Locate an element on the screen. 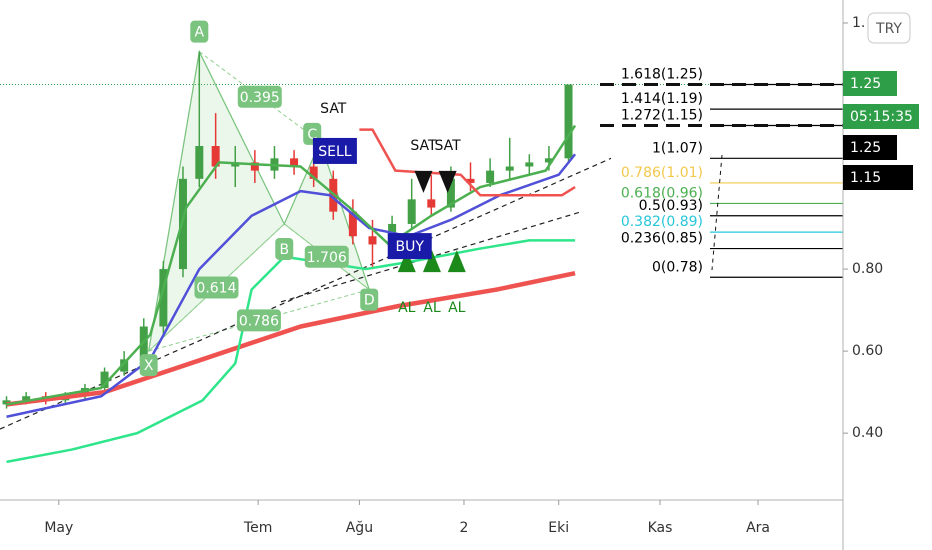  pattern-ratio-label: 0.614 is located at coordinates (216, 289).